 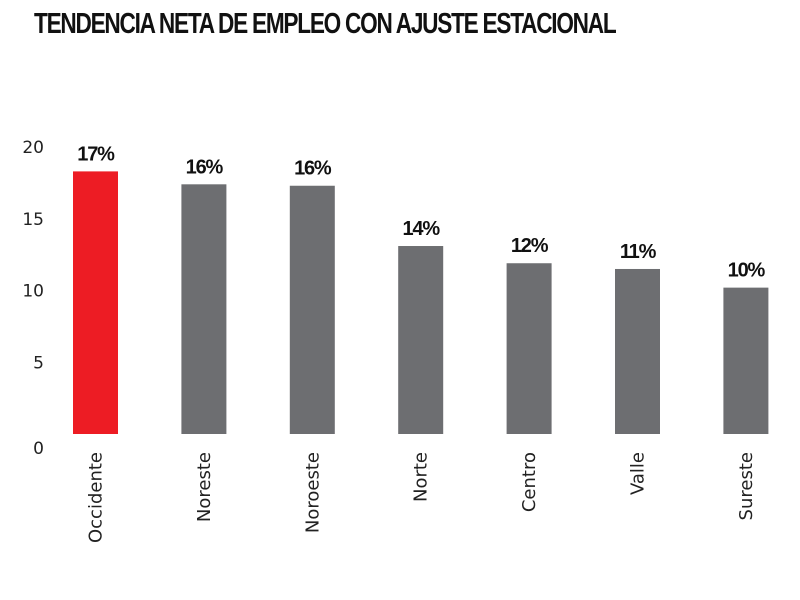 What do you see at coordinates (421, 477) in the screenshot?
I see `x-category-label: Norte` at bounding box center [421, 477].